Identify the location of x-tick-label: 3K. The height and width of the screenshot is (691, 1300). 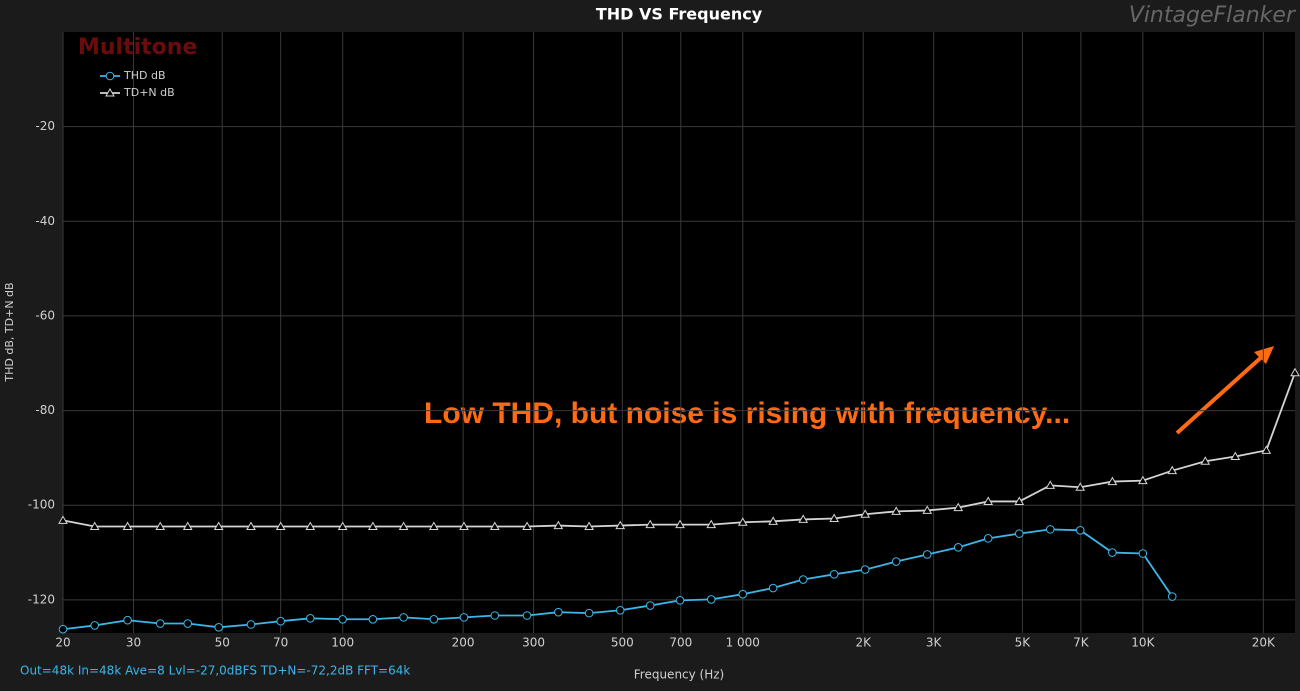
(934, 643).